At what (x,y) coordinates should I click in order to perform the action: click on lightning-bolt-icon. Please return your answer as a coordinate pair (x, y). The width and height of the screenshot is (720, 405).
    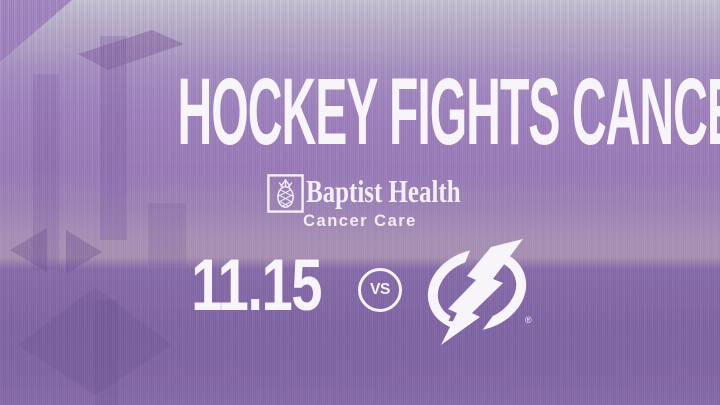
    Looking at the image, I should click on (482, 292).